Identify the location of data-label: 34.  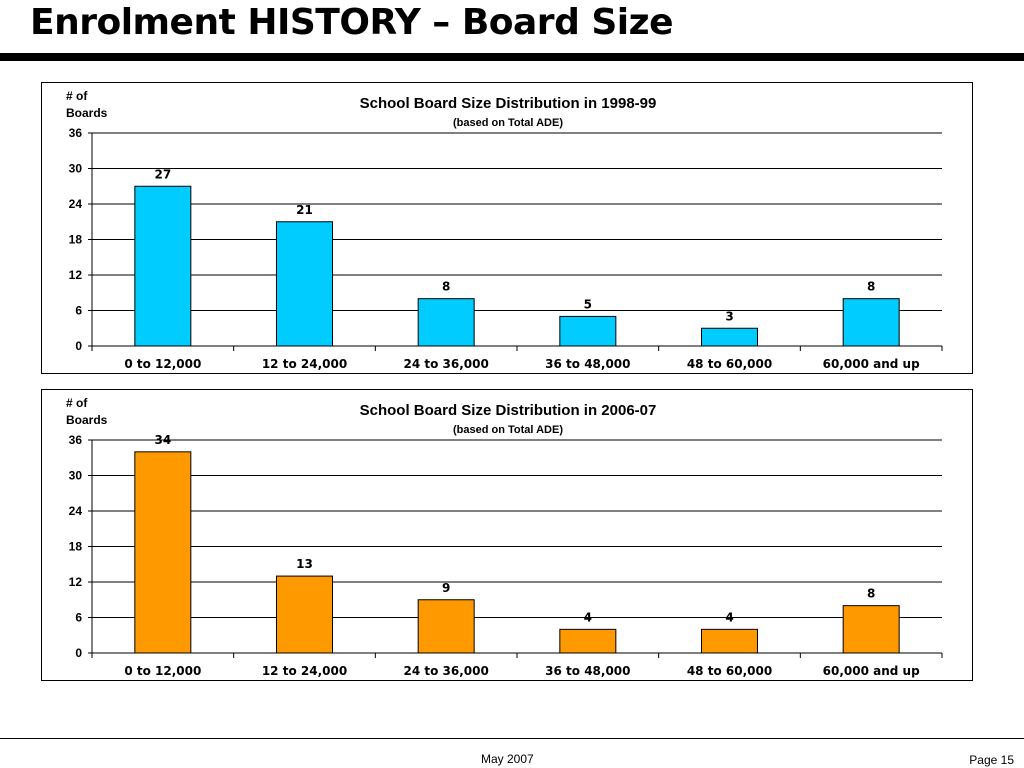
(162, 440).